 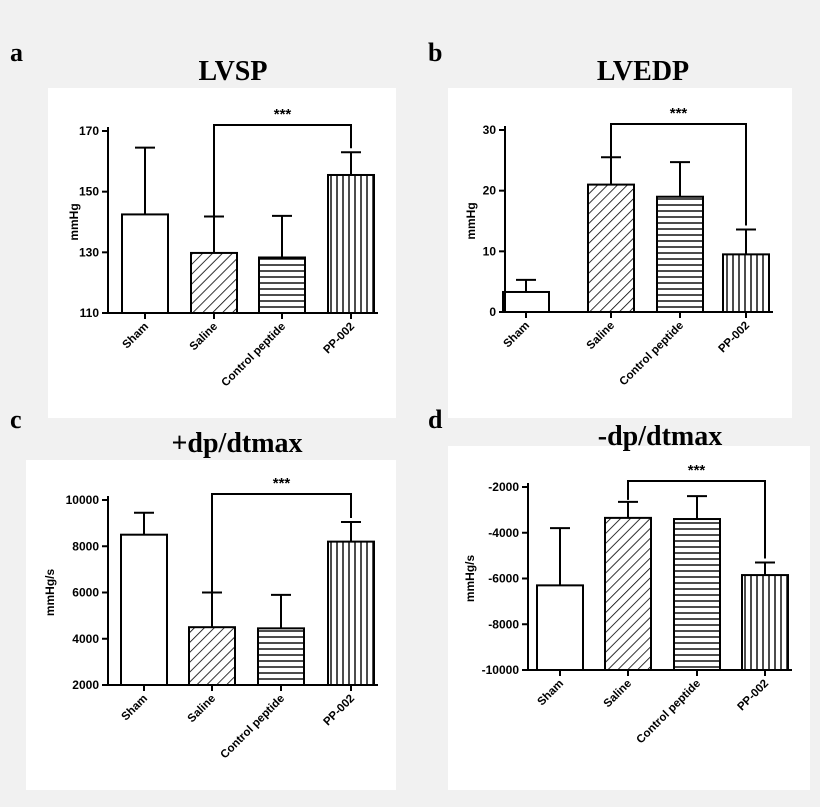 I want to click on panel-b-y-axis-label: mmHg, so click(x=471, y=220).